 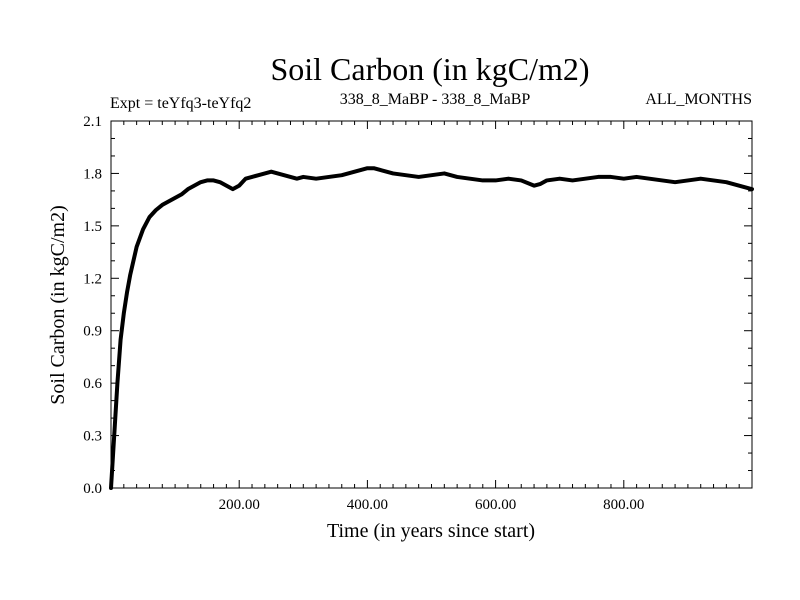 I want to click on y-tick-label: 0.9, so click(x=92, y=332).